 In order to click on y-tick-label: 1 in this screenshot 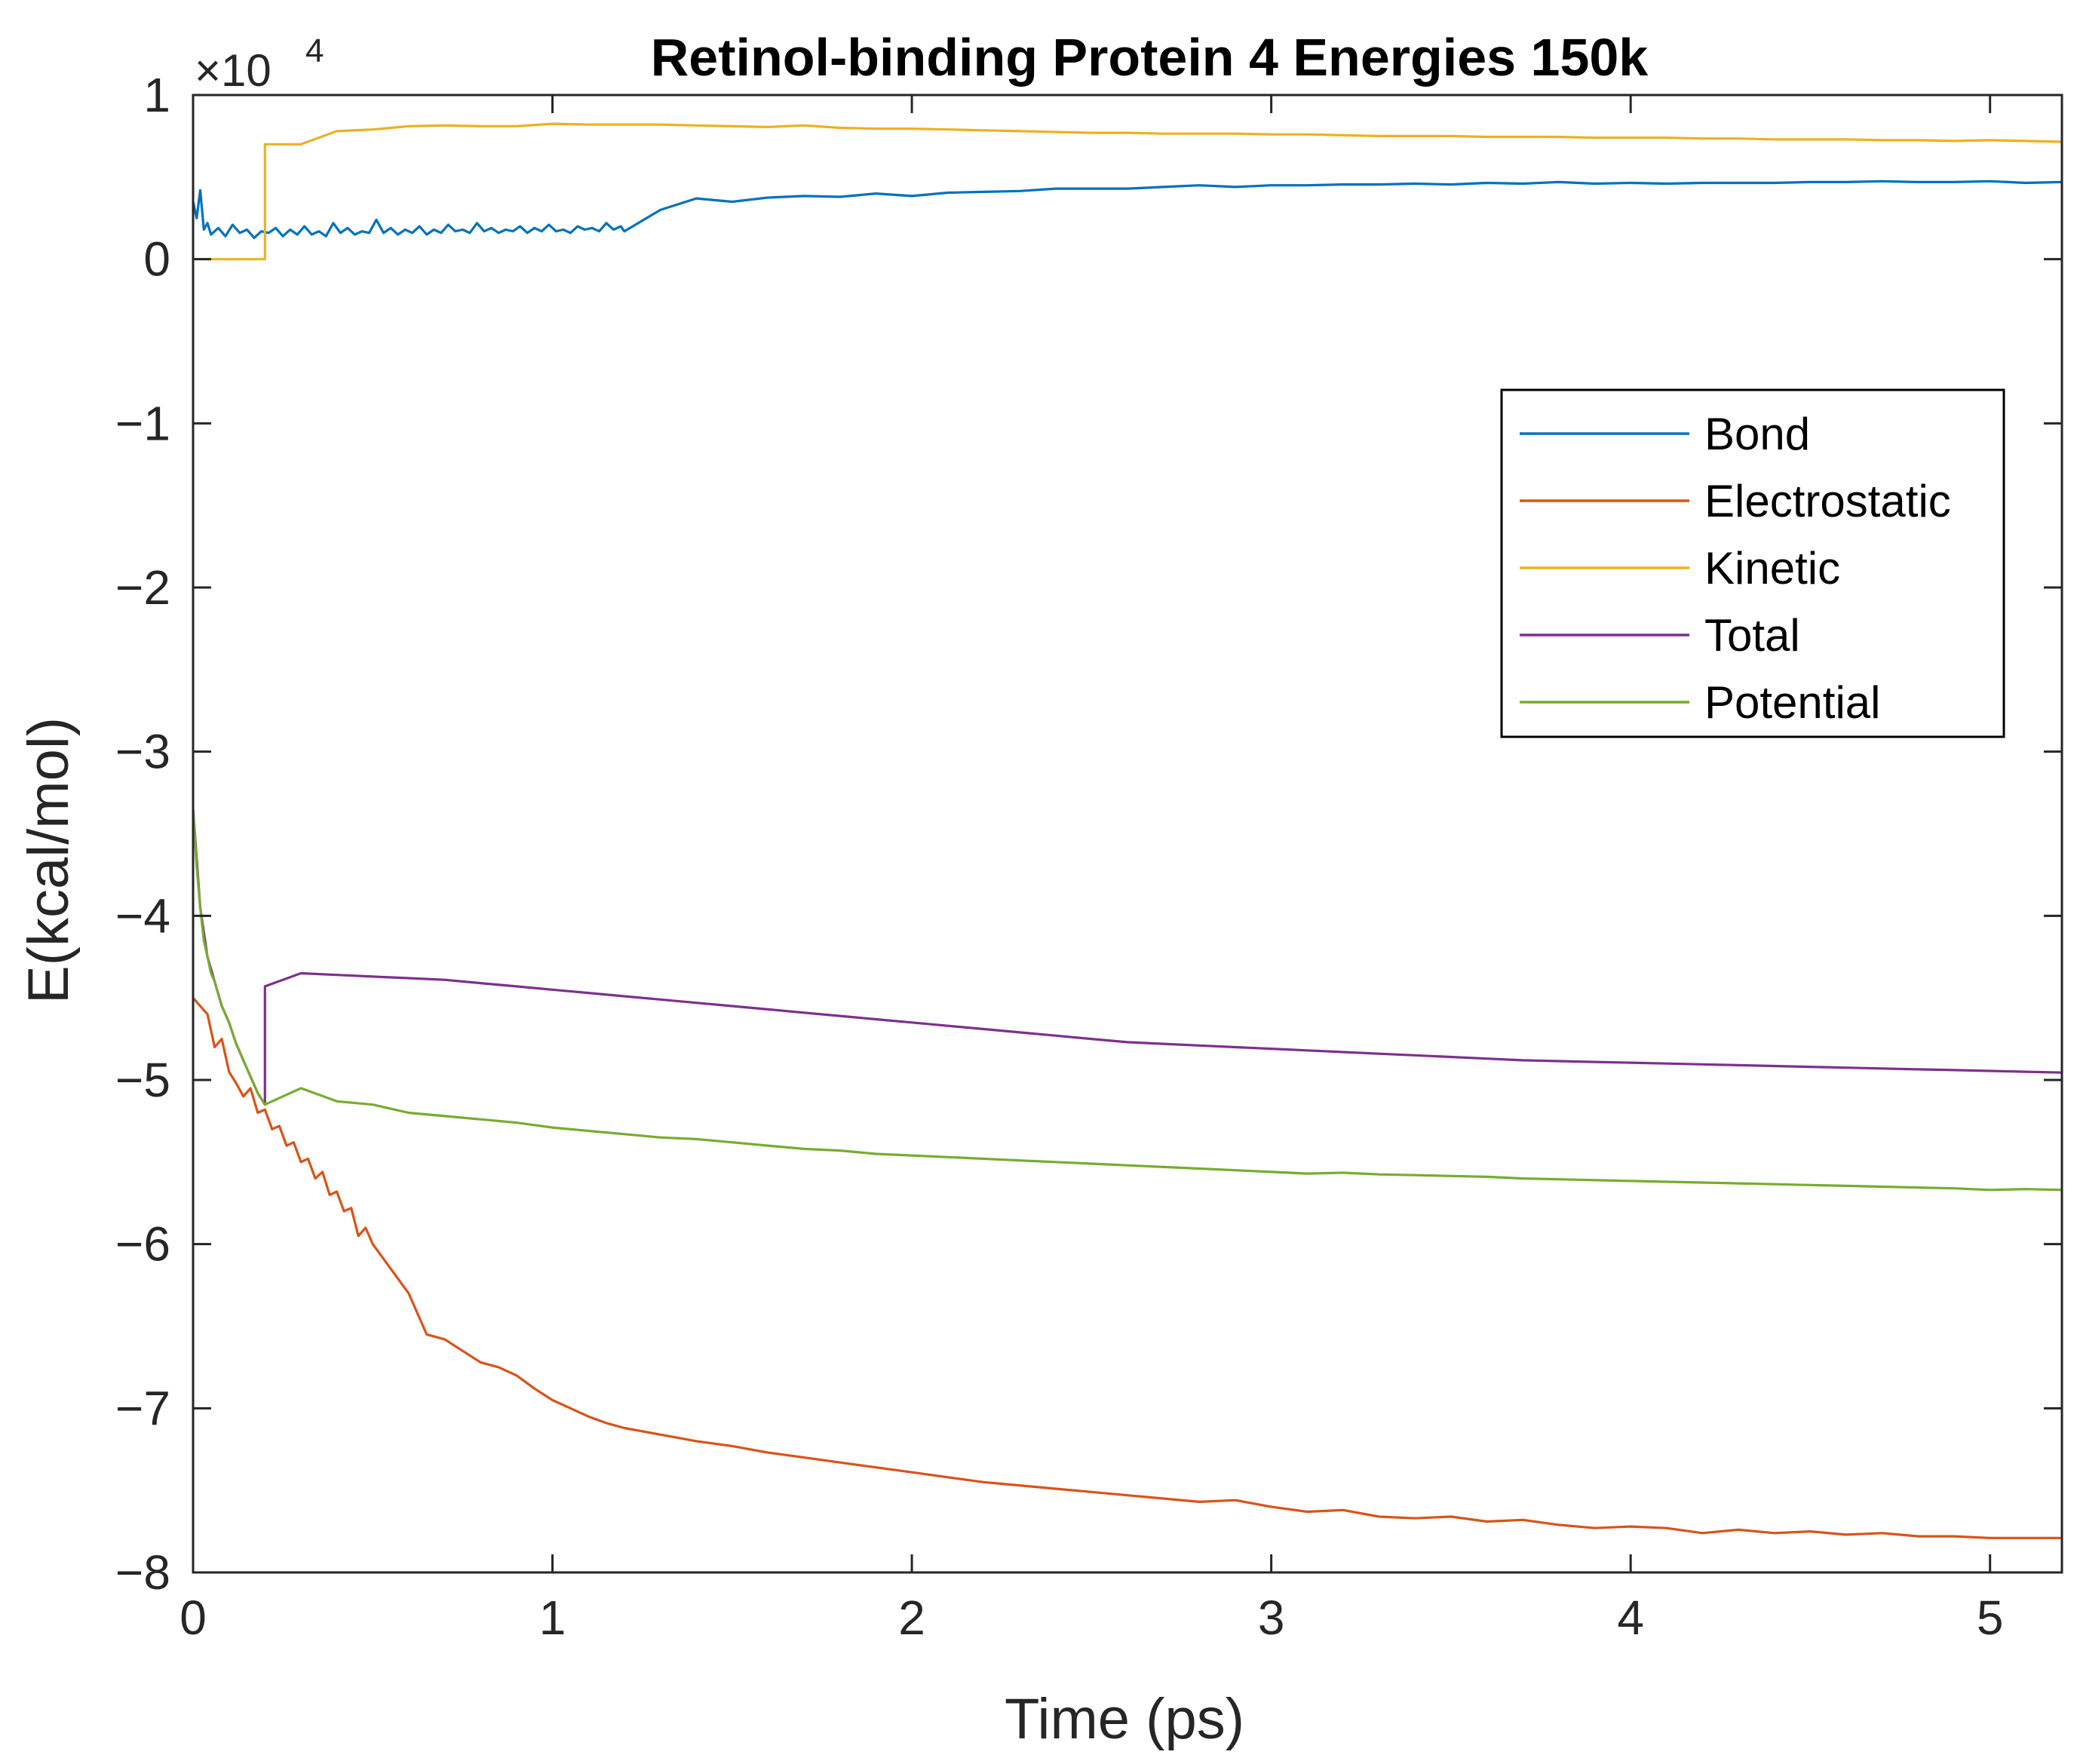, I will do `click(156, 95)`.